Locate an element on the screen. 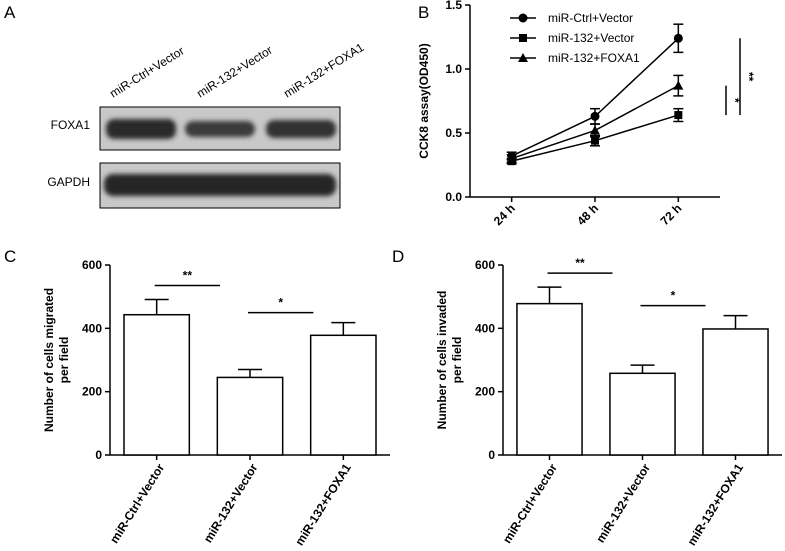 Image resolution: width=785 pixels, height=551 pixels. panel-label: B is located at coordinates (423, 12).